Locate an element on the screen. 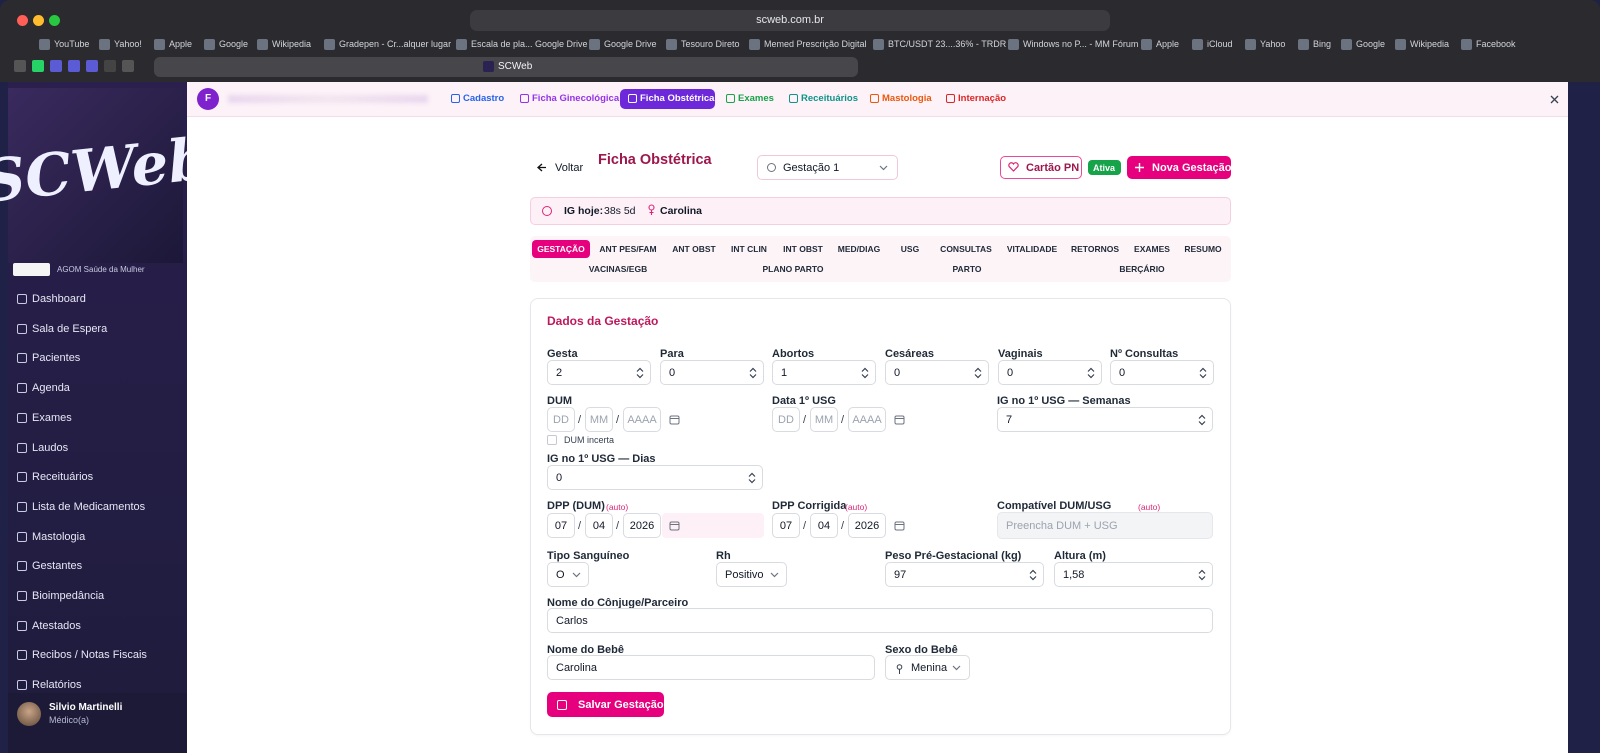  section-tab: PLANO PARTO is located at coordinates (793, 269).